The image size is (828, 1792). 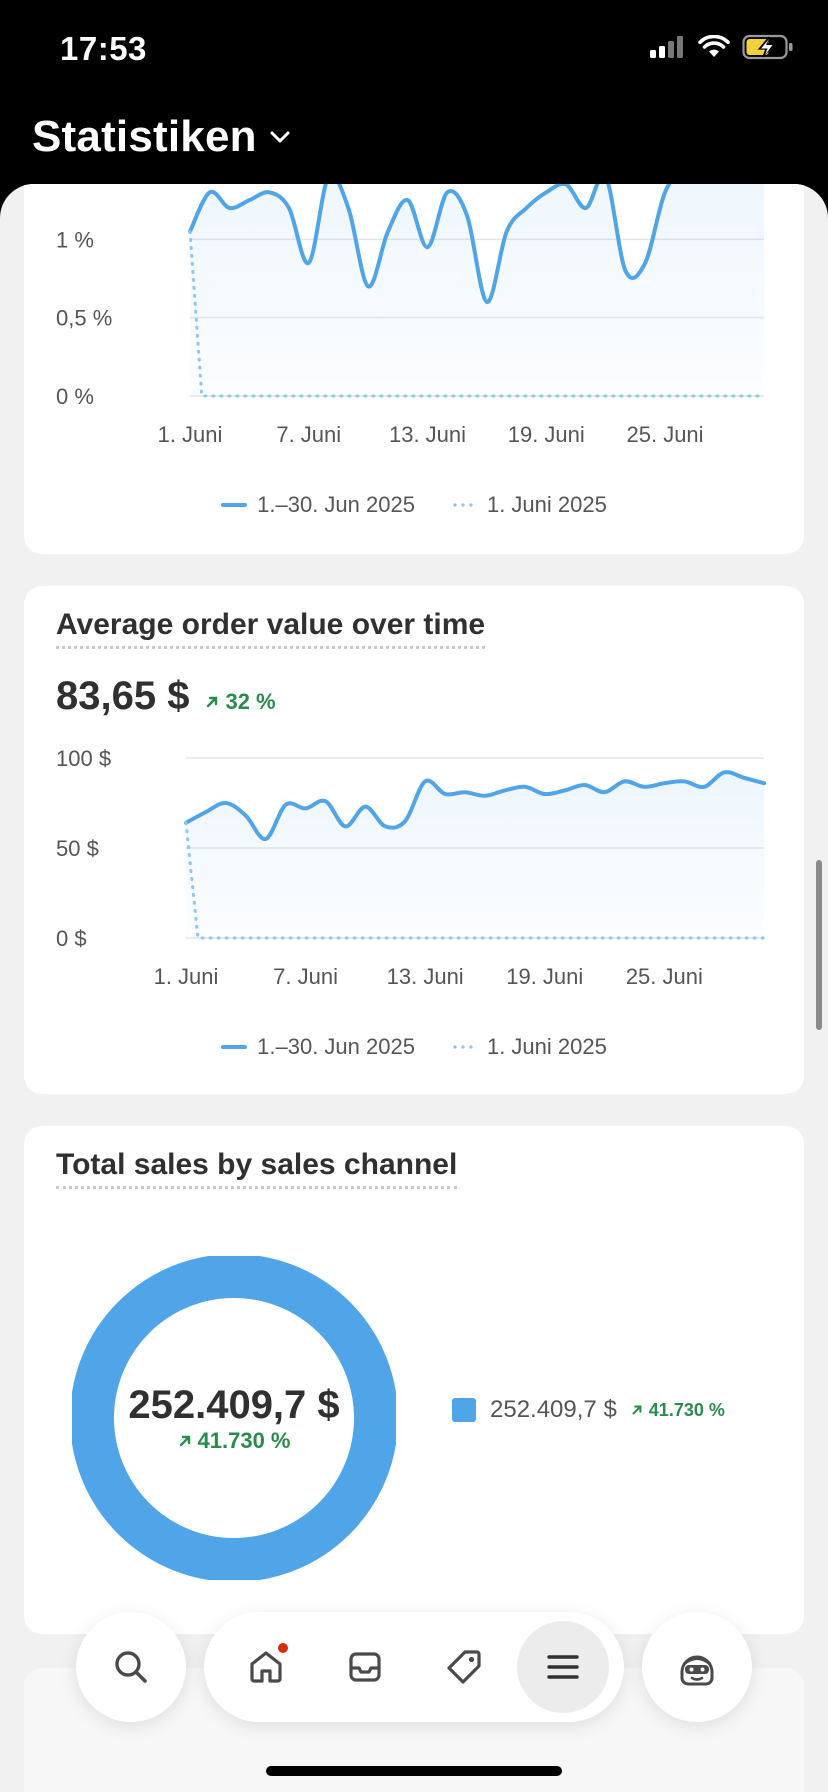 I want to click on search-button, so click(x=131, y=1667).